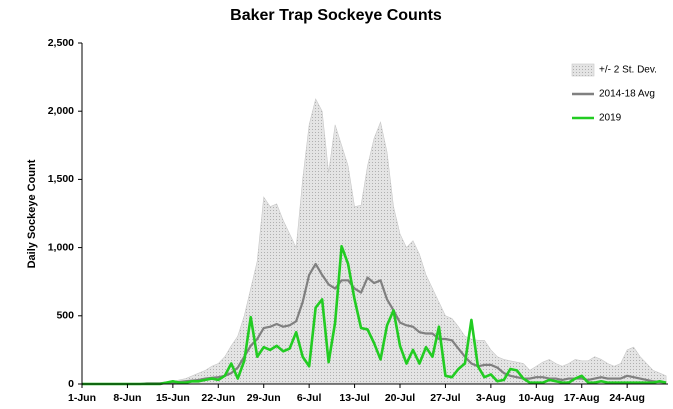  I want to click on y-tick-label: 500, so click(65, 316).